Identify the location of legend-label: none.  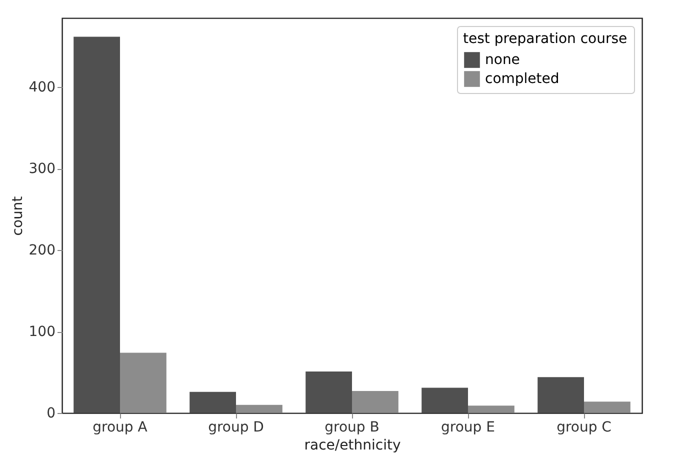
(502, 60).